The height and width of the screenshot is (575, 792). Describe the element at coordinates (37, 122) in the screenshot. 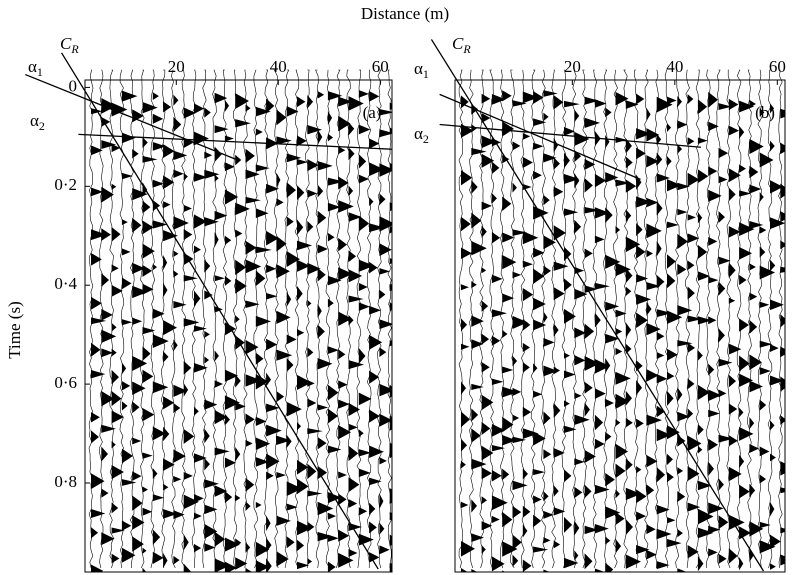

I see `annotation-label: α2` at that location.